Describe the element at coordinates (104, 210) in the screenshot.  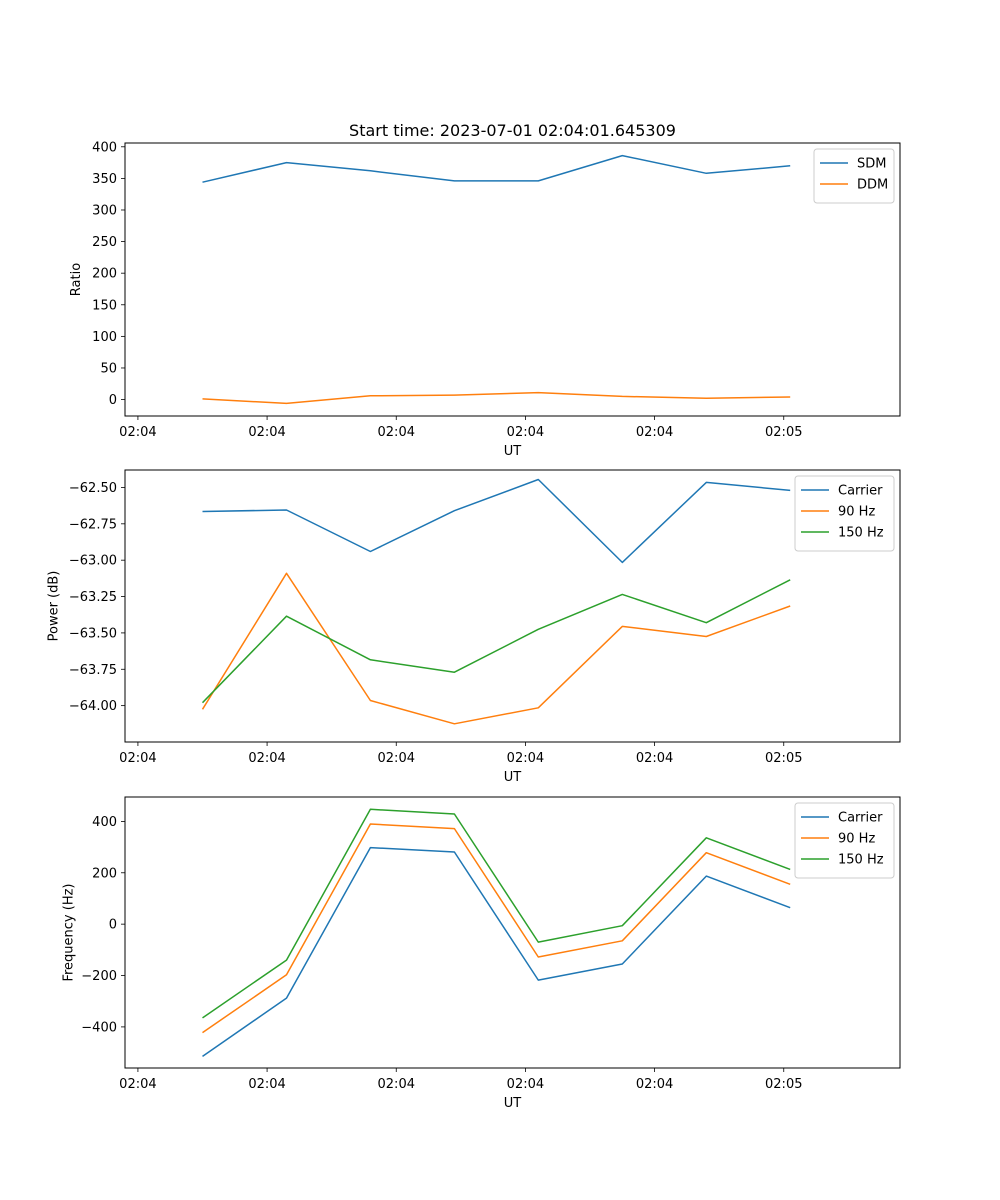
I see `y-tick-label: 300` at that location.